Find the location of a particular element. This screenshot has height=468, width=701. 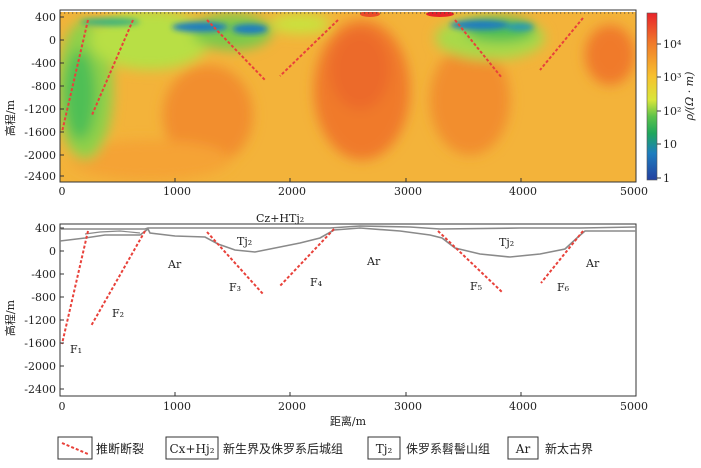

colorbar-tick: 10³ is located at coordinates (672, 77).